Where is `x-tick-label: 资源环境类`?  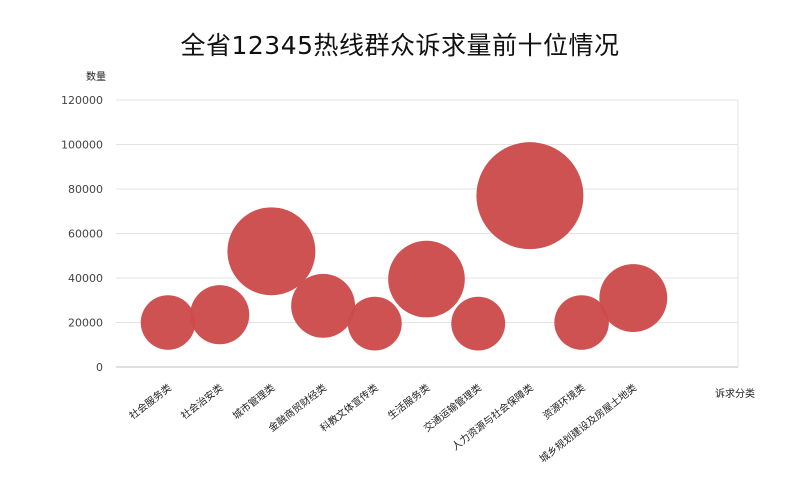 x-tick-label: 资源环境类 is located at coordinates (563, 401).